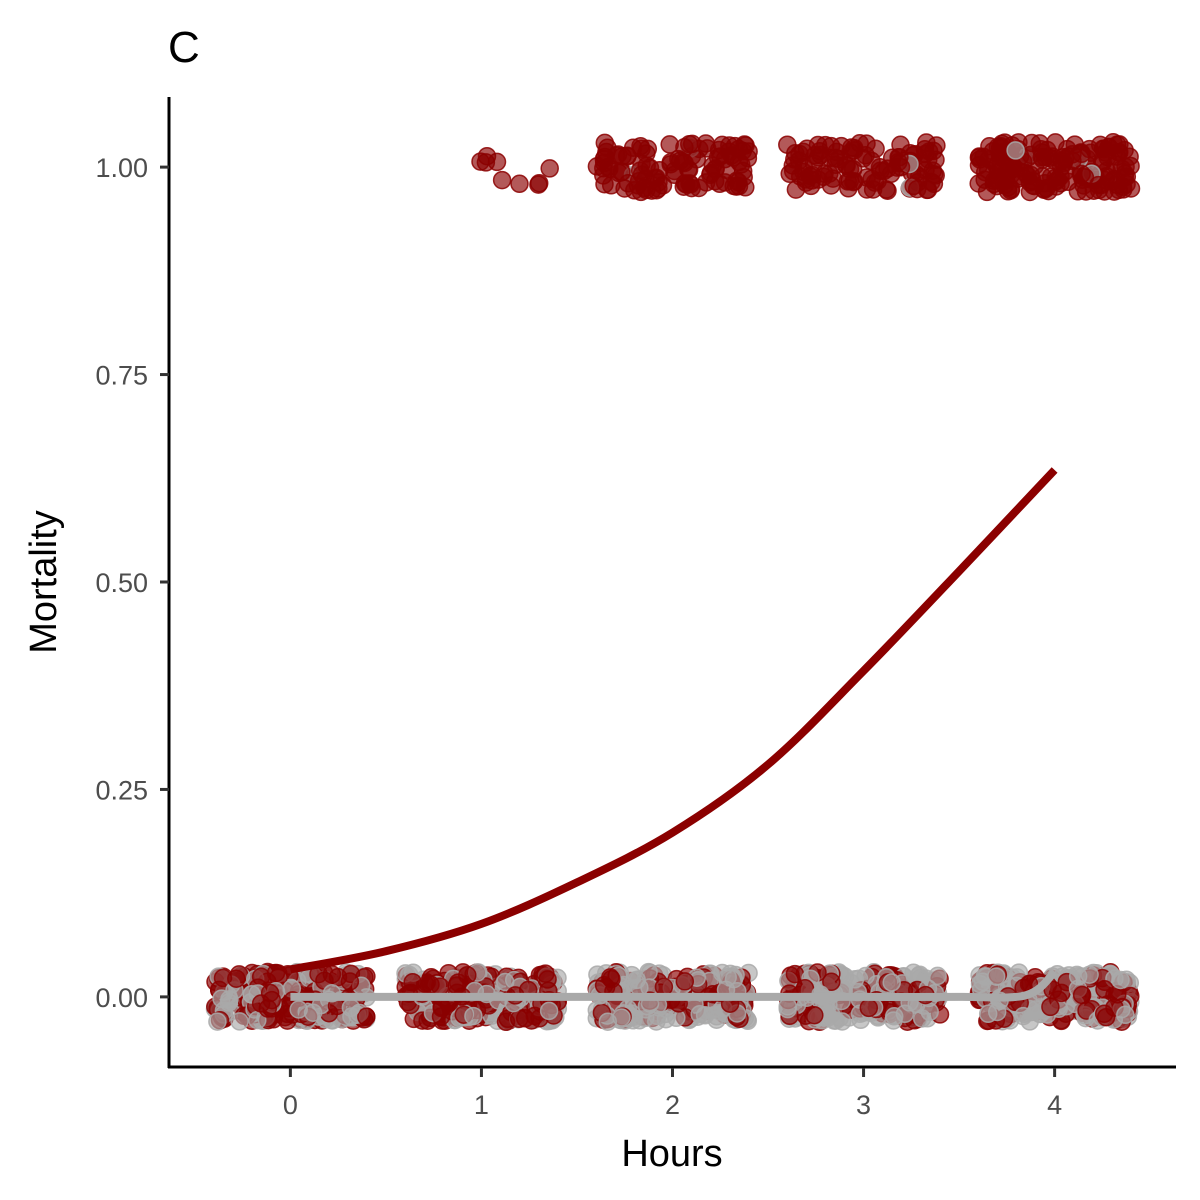 This screenshot has width=1200, height=1200. I want to click on y-tick-label: 0.75, so click(121, 376).